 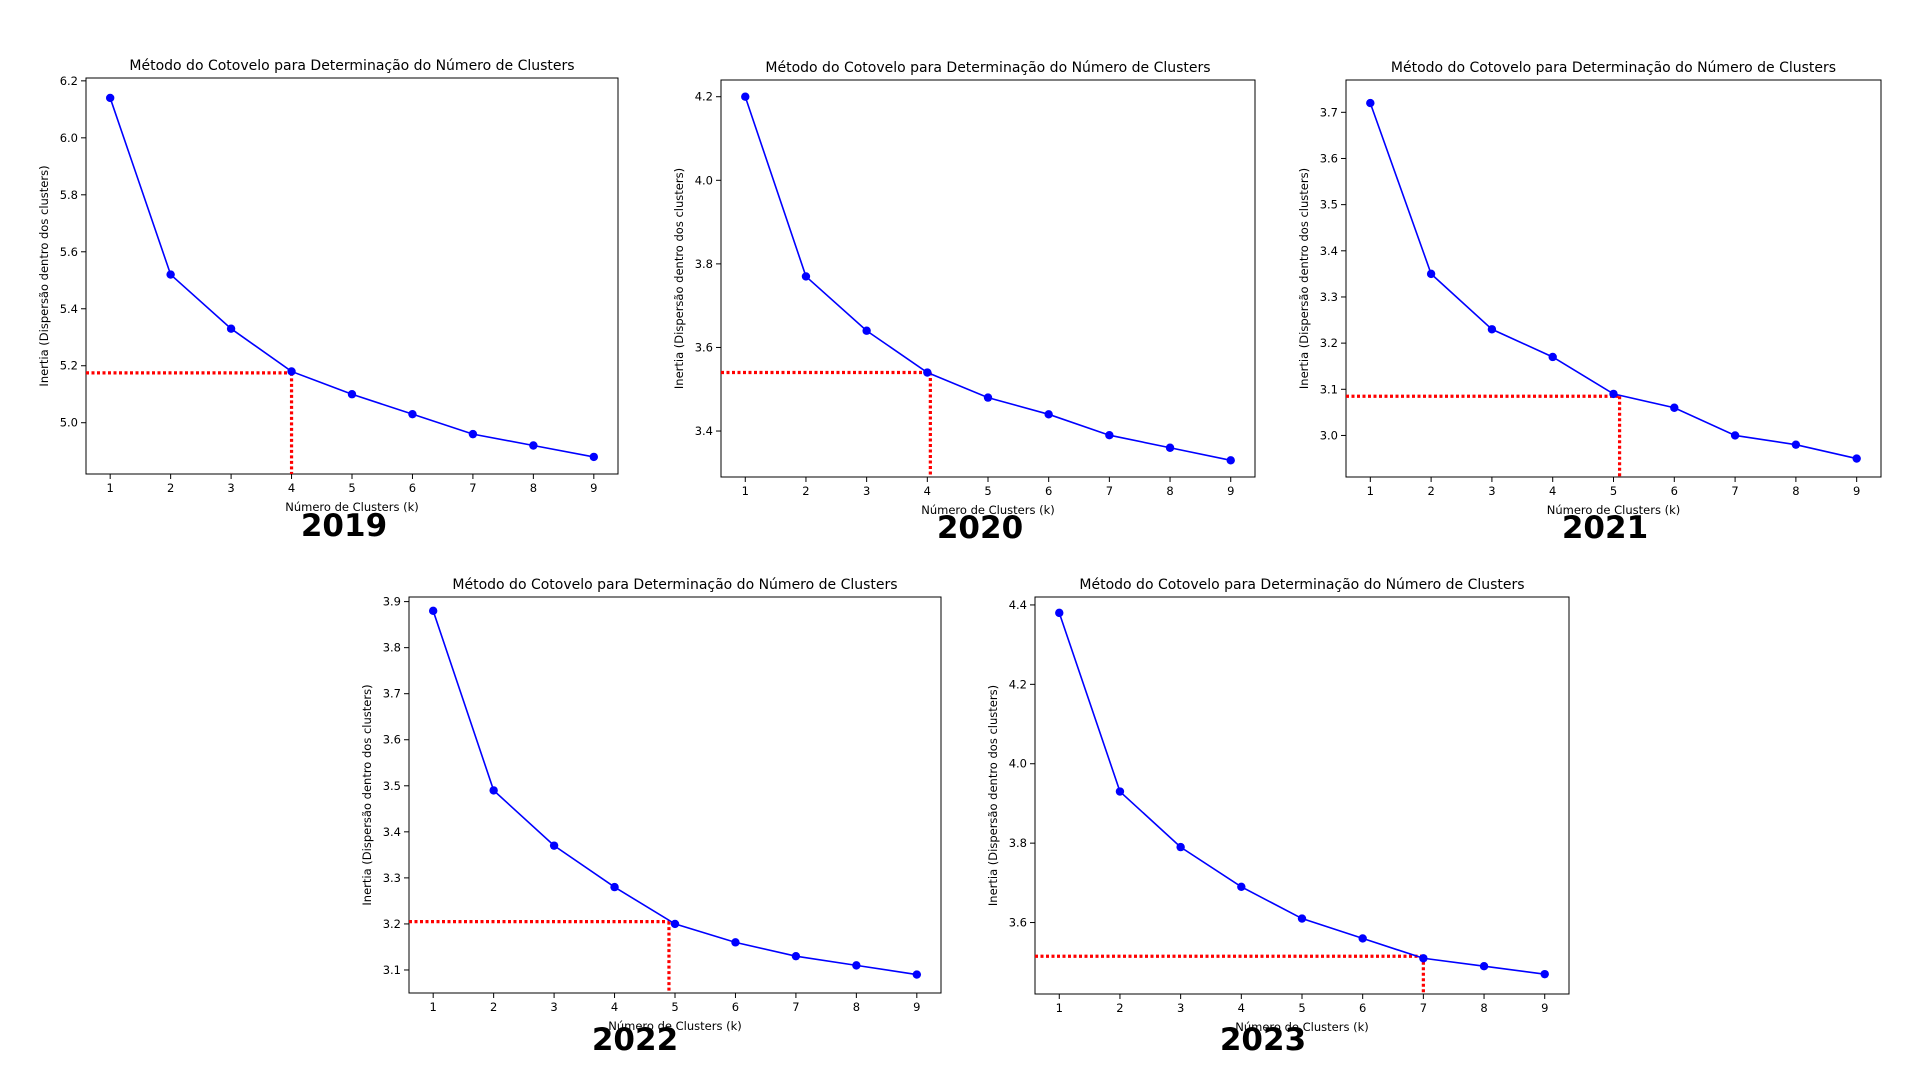 What do you see at coordinates (1605, 528) in the screenshot?
I see `year-caption-2021: 2021` at bounding box center [1605, 528].